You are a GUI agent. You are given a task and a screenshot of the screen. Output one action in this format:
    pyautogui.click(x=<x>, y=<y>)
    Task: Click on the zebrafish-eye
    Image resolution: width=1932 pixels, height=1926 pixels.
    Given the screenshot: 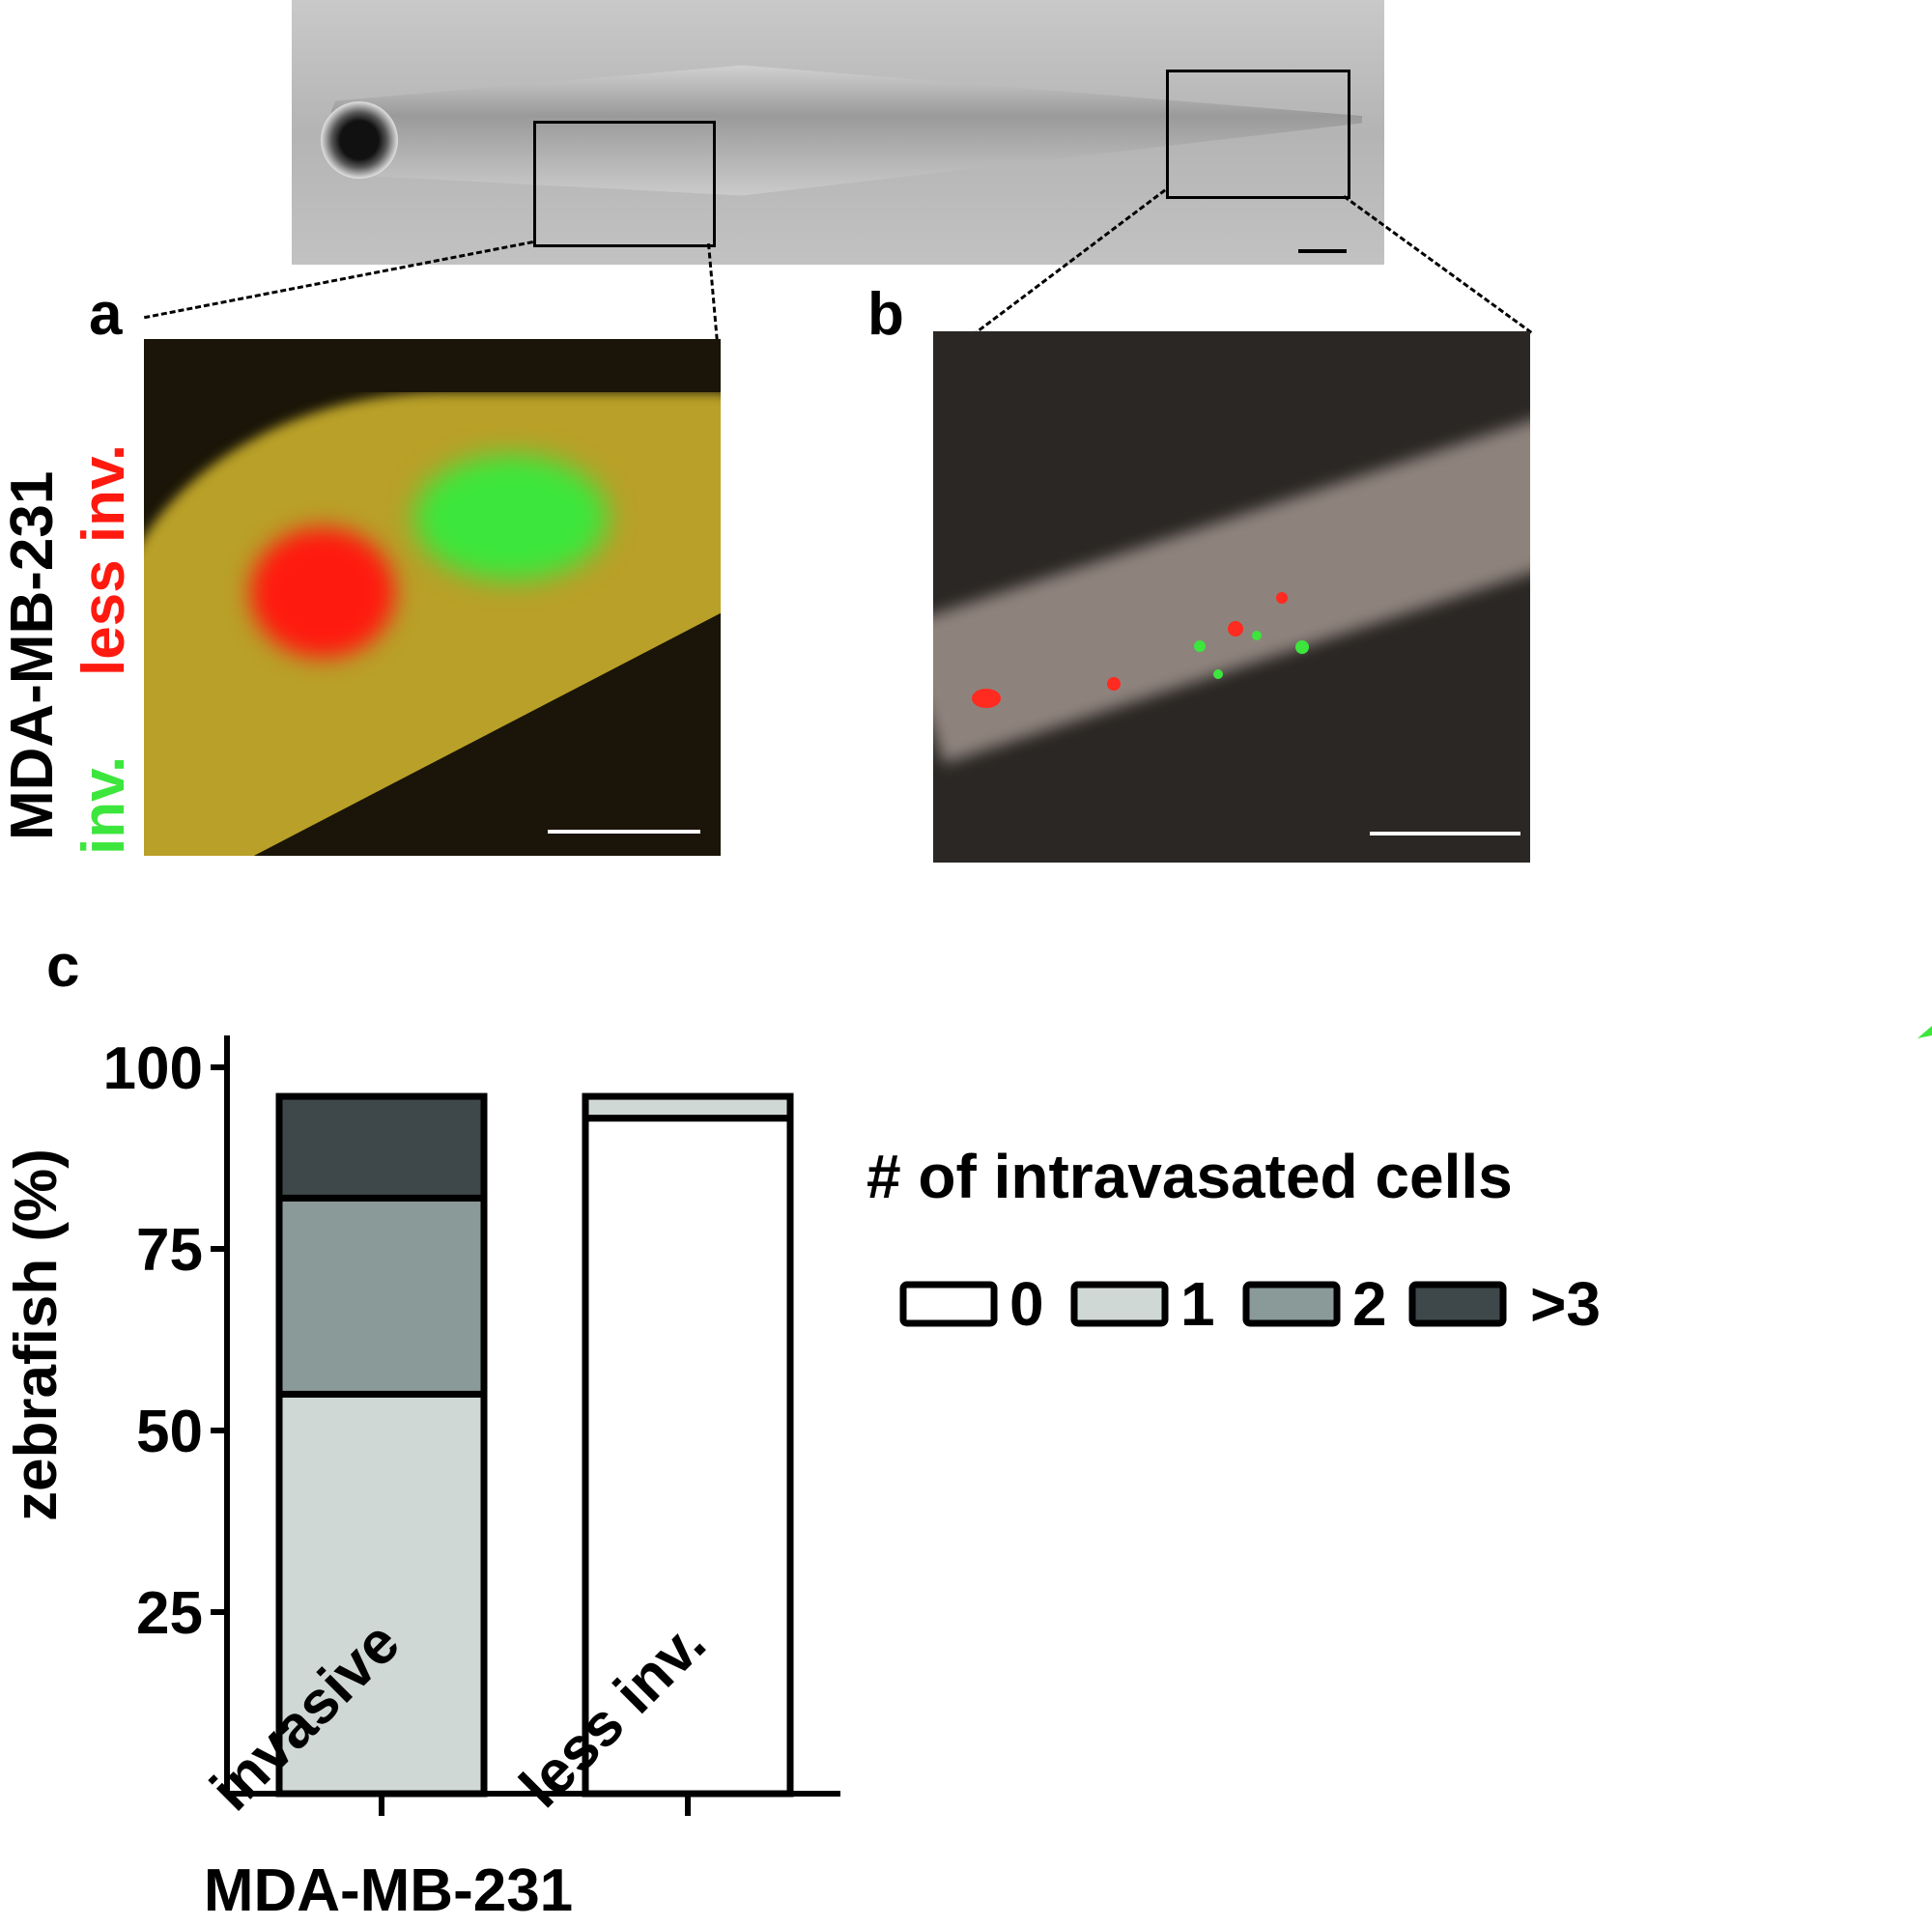 What is the action you would take?
    pyautogui.click(x=359, y=140)
    